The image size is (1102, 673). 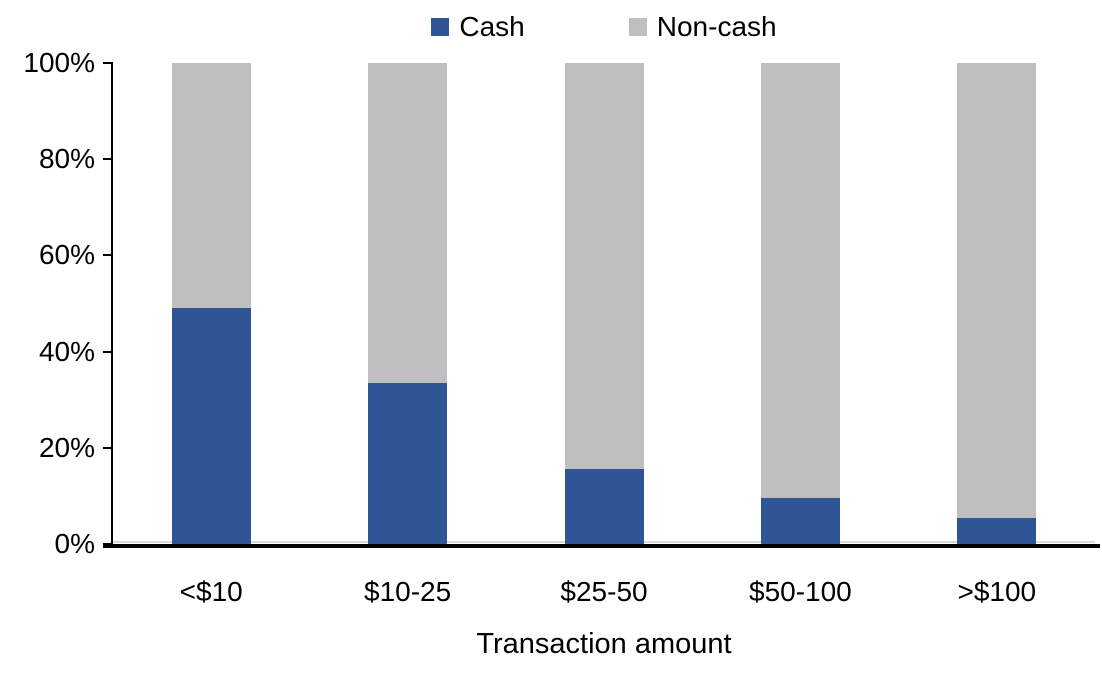 I want to click on y-tick-label: 20%, so click(x=66, y=447).